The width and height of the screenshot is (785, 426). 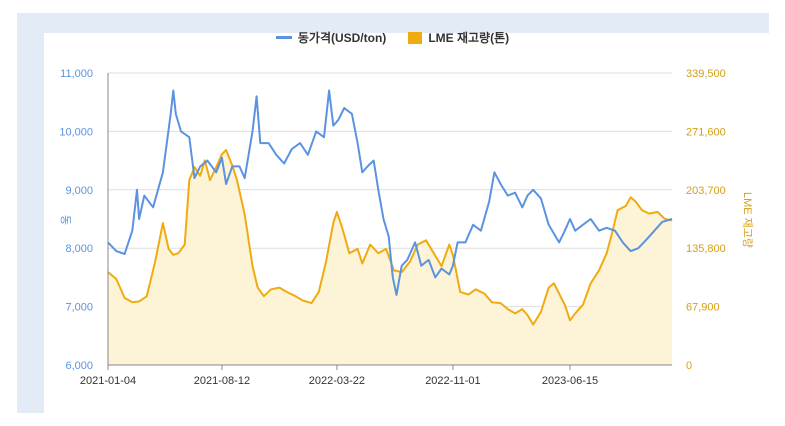 I want to click on left-tick-label: 10,000, so click(x=76, y=132).